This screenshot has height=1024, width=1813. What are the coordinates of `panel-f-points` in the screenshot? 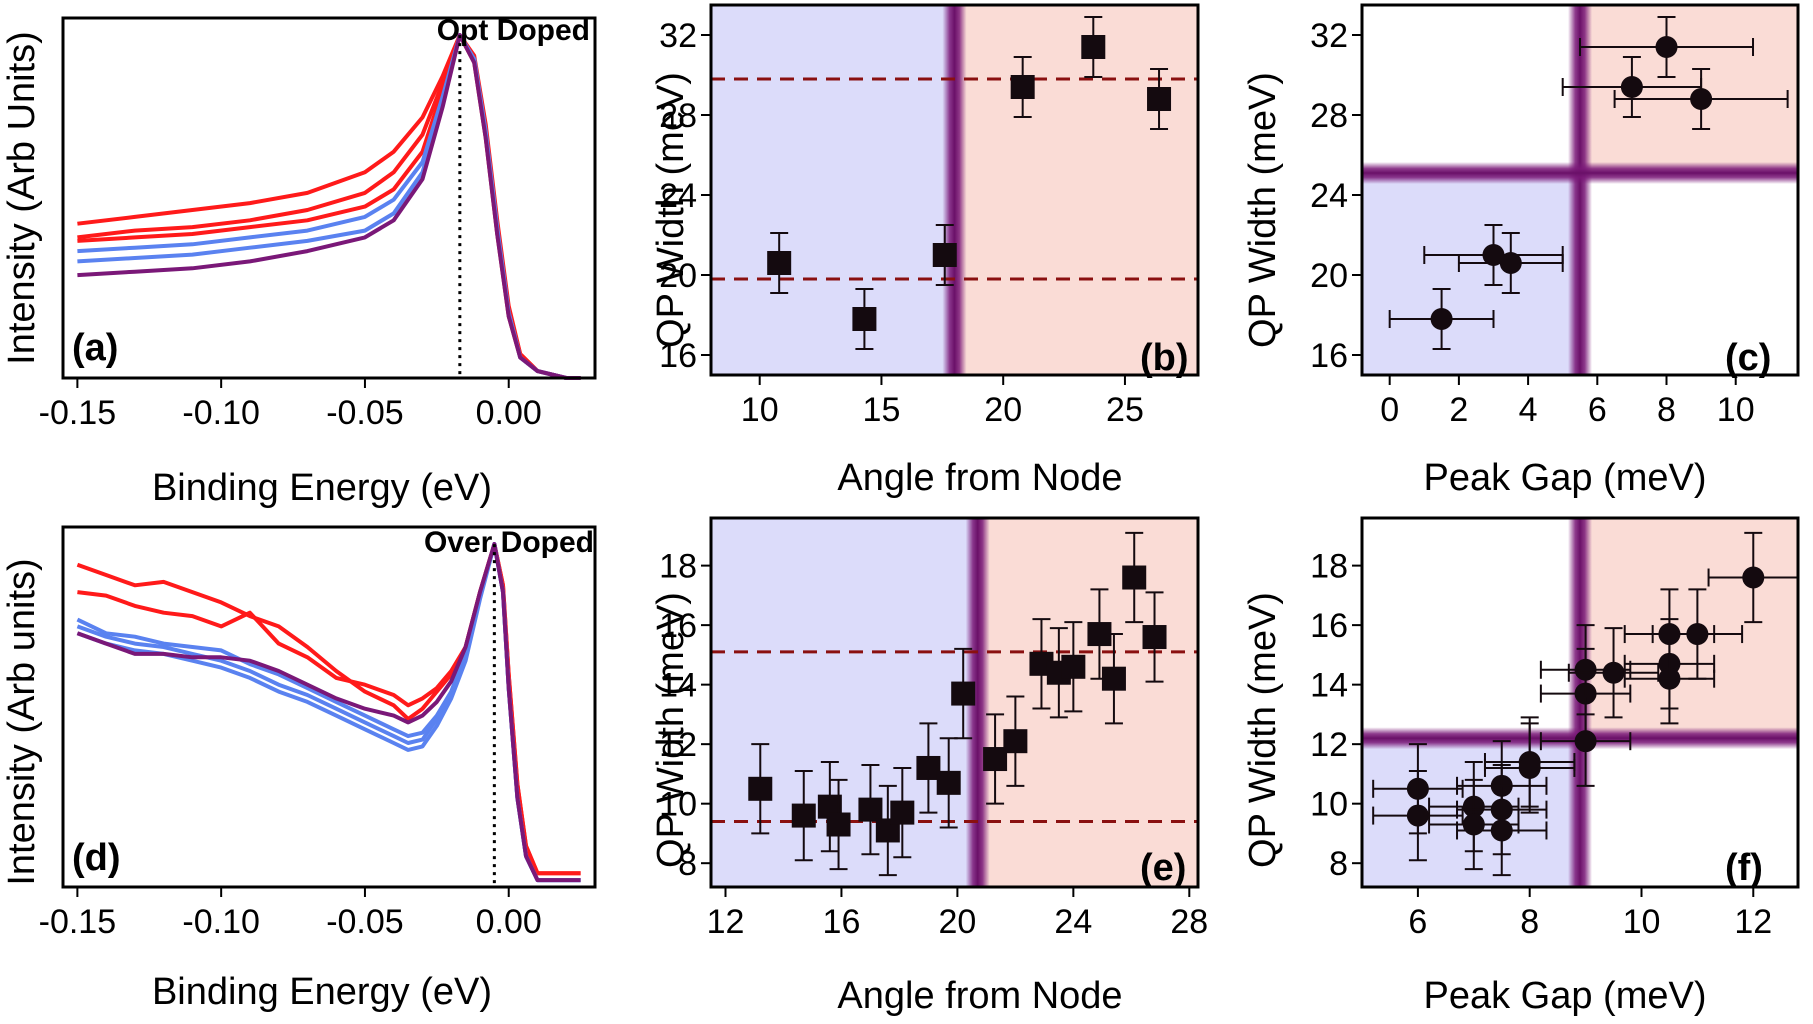 It's located at (1585, 704).